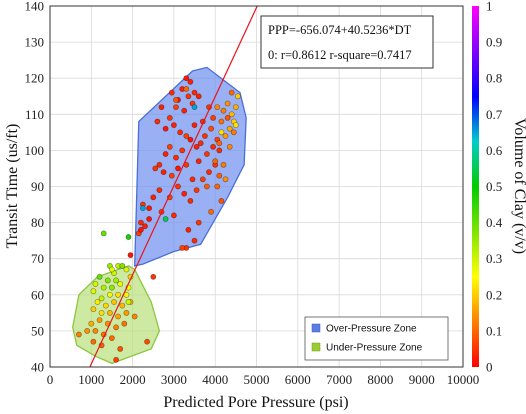 This screenshot has width=526, height=414. Describe the element at coordinates (340, 30) in the screenshot. I see `regression-equation: PPP=-656.074+40.5236*DT` at that location.